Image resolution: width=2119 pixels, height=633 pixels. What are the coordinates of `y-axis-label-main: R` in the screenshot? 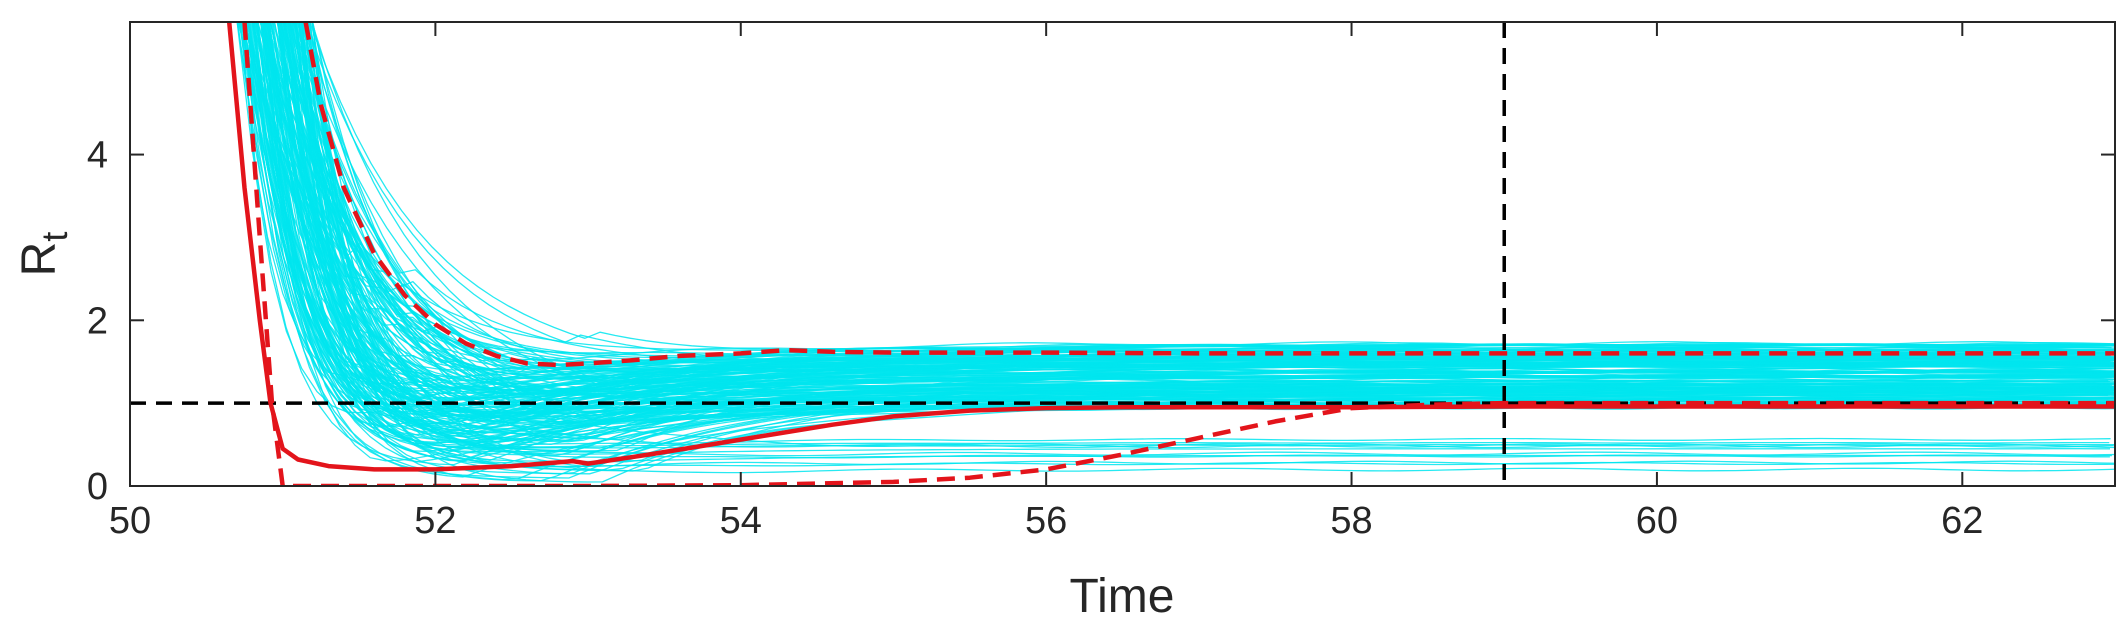 It's located at (39, 259).